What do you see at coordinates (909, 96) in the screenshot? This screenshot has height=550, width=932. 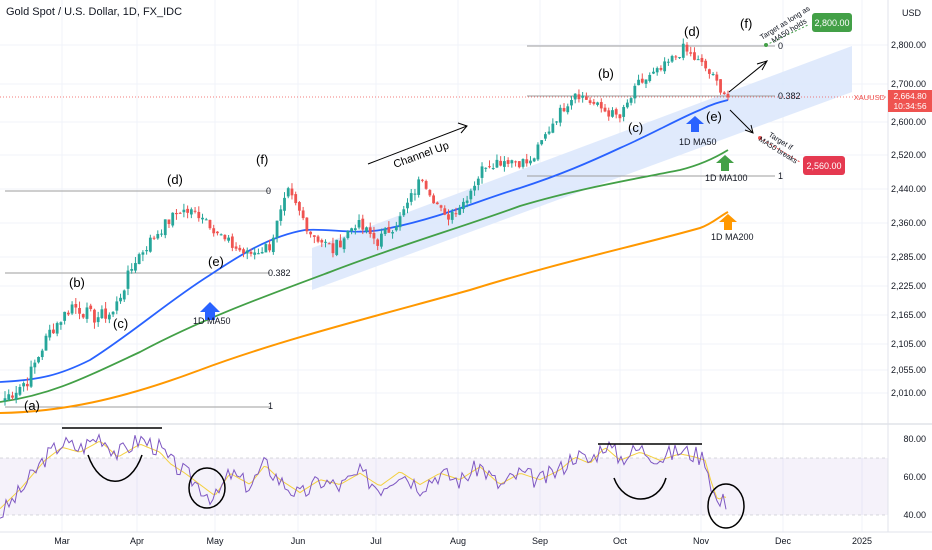 I see `svg-text: 2,664.80` at bounding box center [909, 96].